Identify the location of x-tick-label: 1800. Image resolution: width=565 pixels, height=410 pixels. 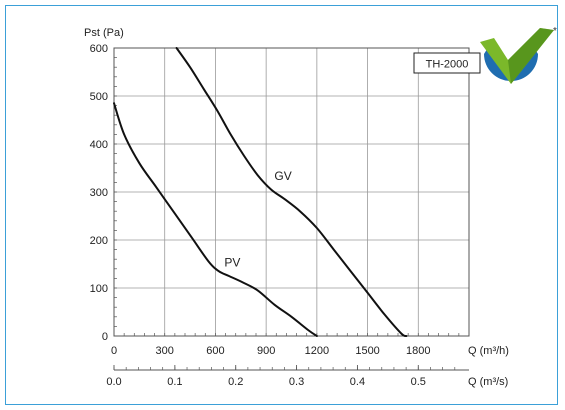
(418, 351).